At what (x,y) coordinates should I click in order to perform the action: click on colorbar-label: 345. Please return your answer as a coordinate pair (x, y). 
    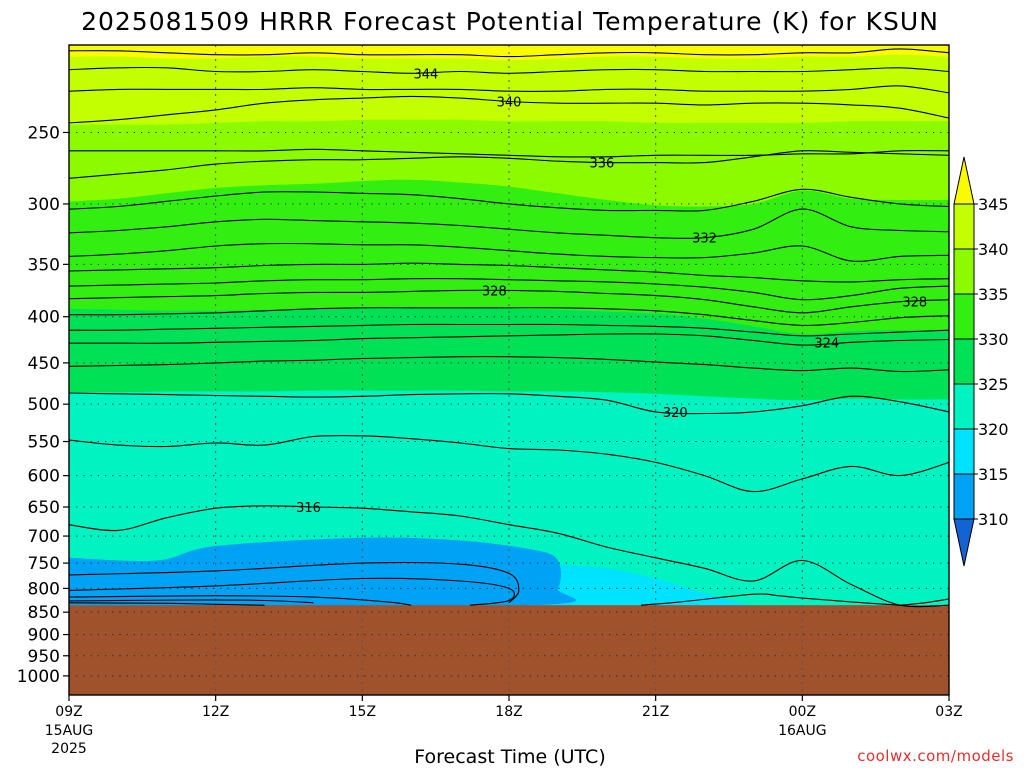
    Looking at the image, I should click on (993, 204).